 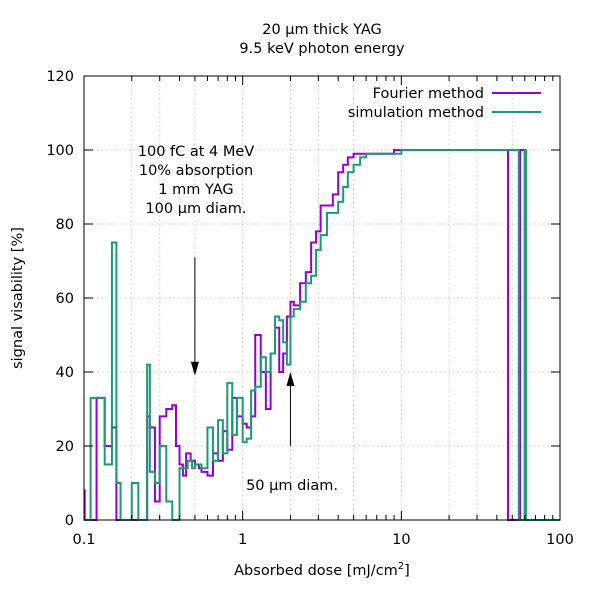 What do you see at coordinates (18, 298) in the screenshot?
I see `y-axis-label: signal visability [%]` at bounding box center [18, 298].